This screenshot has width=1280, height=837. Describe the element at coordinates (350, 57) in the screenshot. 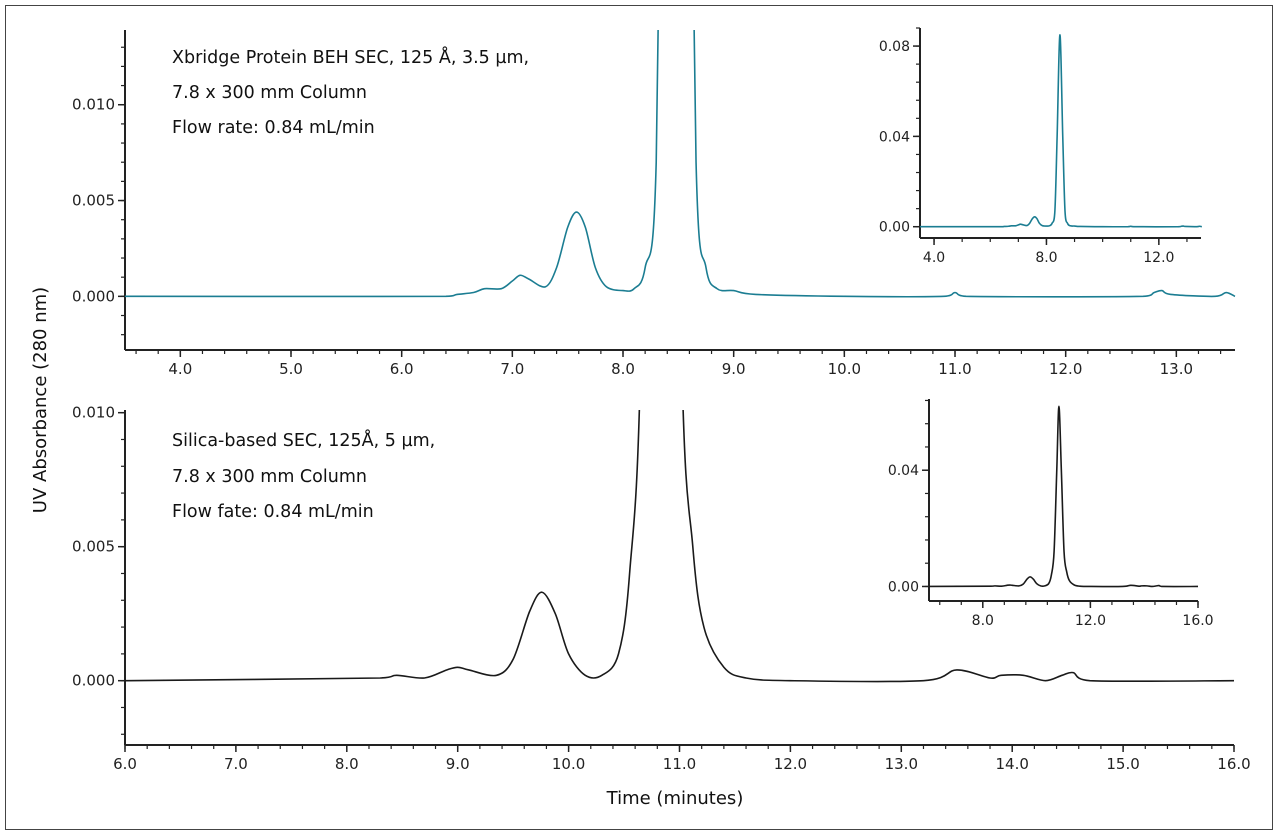

I see `annotation-line: Xbridge Protein BEH SEC, 125 Å, 3.5 µm,` at that location.